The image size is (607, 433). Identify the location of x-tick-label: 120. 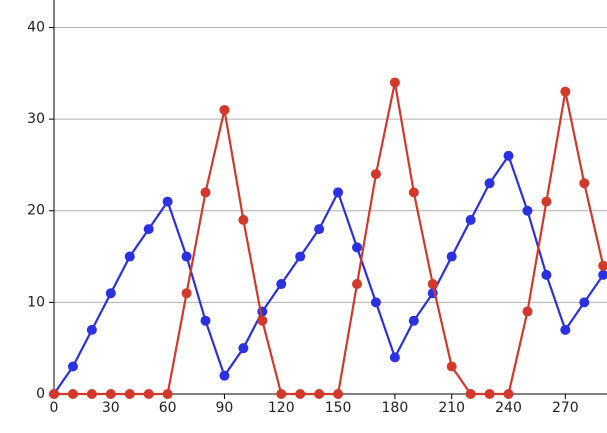
(281, 408).